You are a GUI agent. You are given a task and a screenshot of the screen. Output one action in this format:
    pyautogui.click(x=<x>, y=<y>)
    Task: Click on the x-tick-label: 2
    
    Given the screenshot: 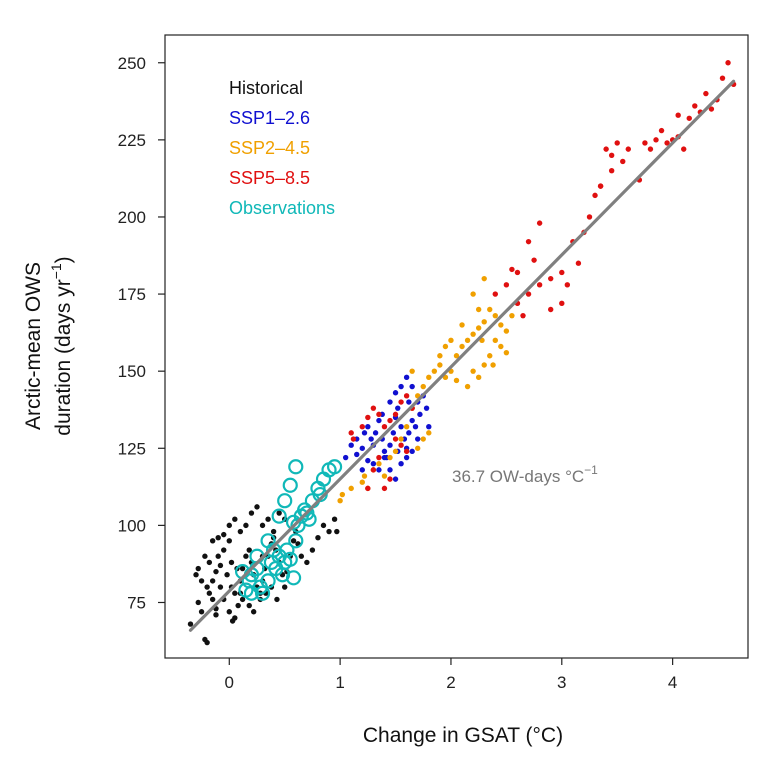 What is the action you would take?
    pyautogui.click(x=450, y=682)
    